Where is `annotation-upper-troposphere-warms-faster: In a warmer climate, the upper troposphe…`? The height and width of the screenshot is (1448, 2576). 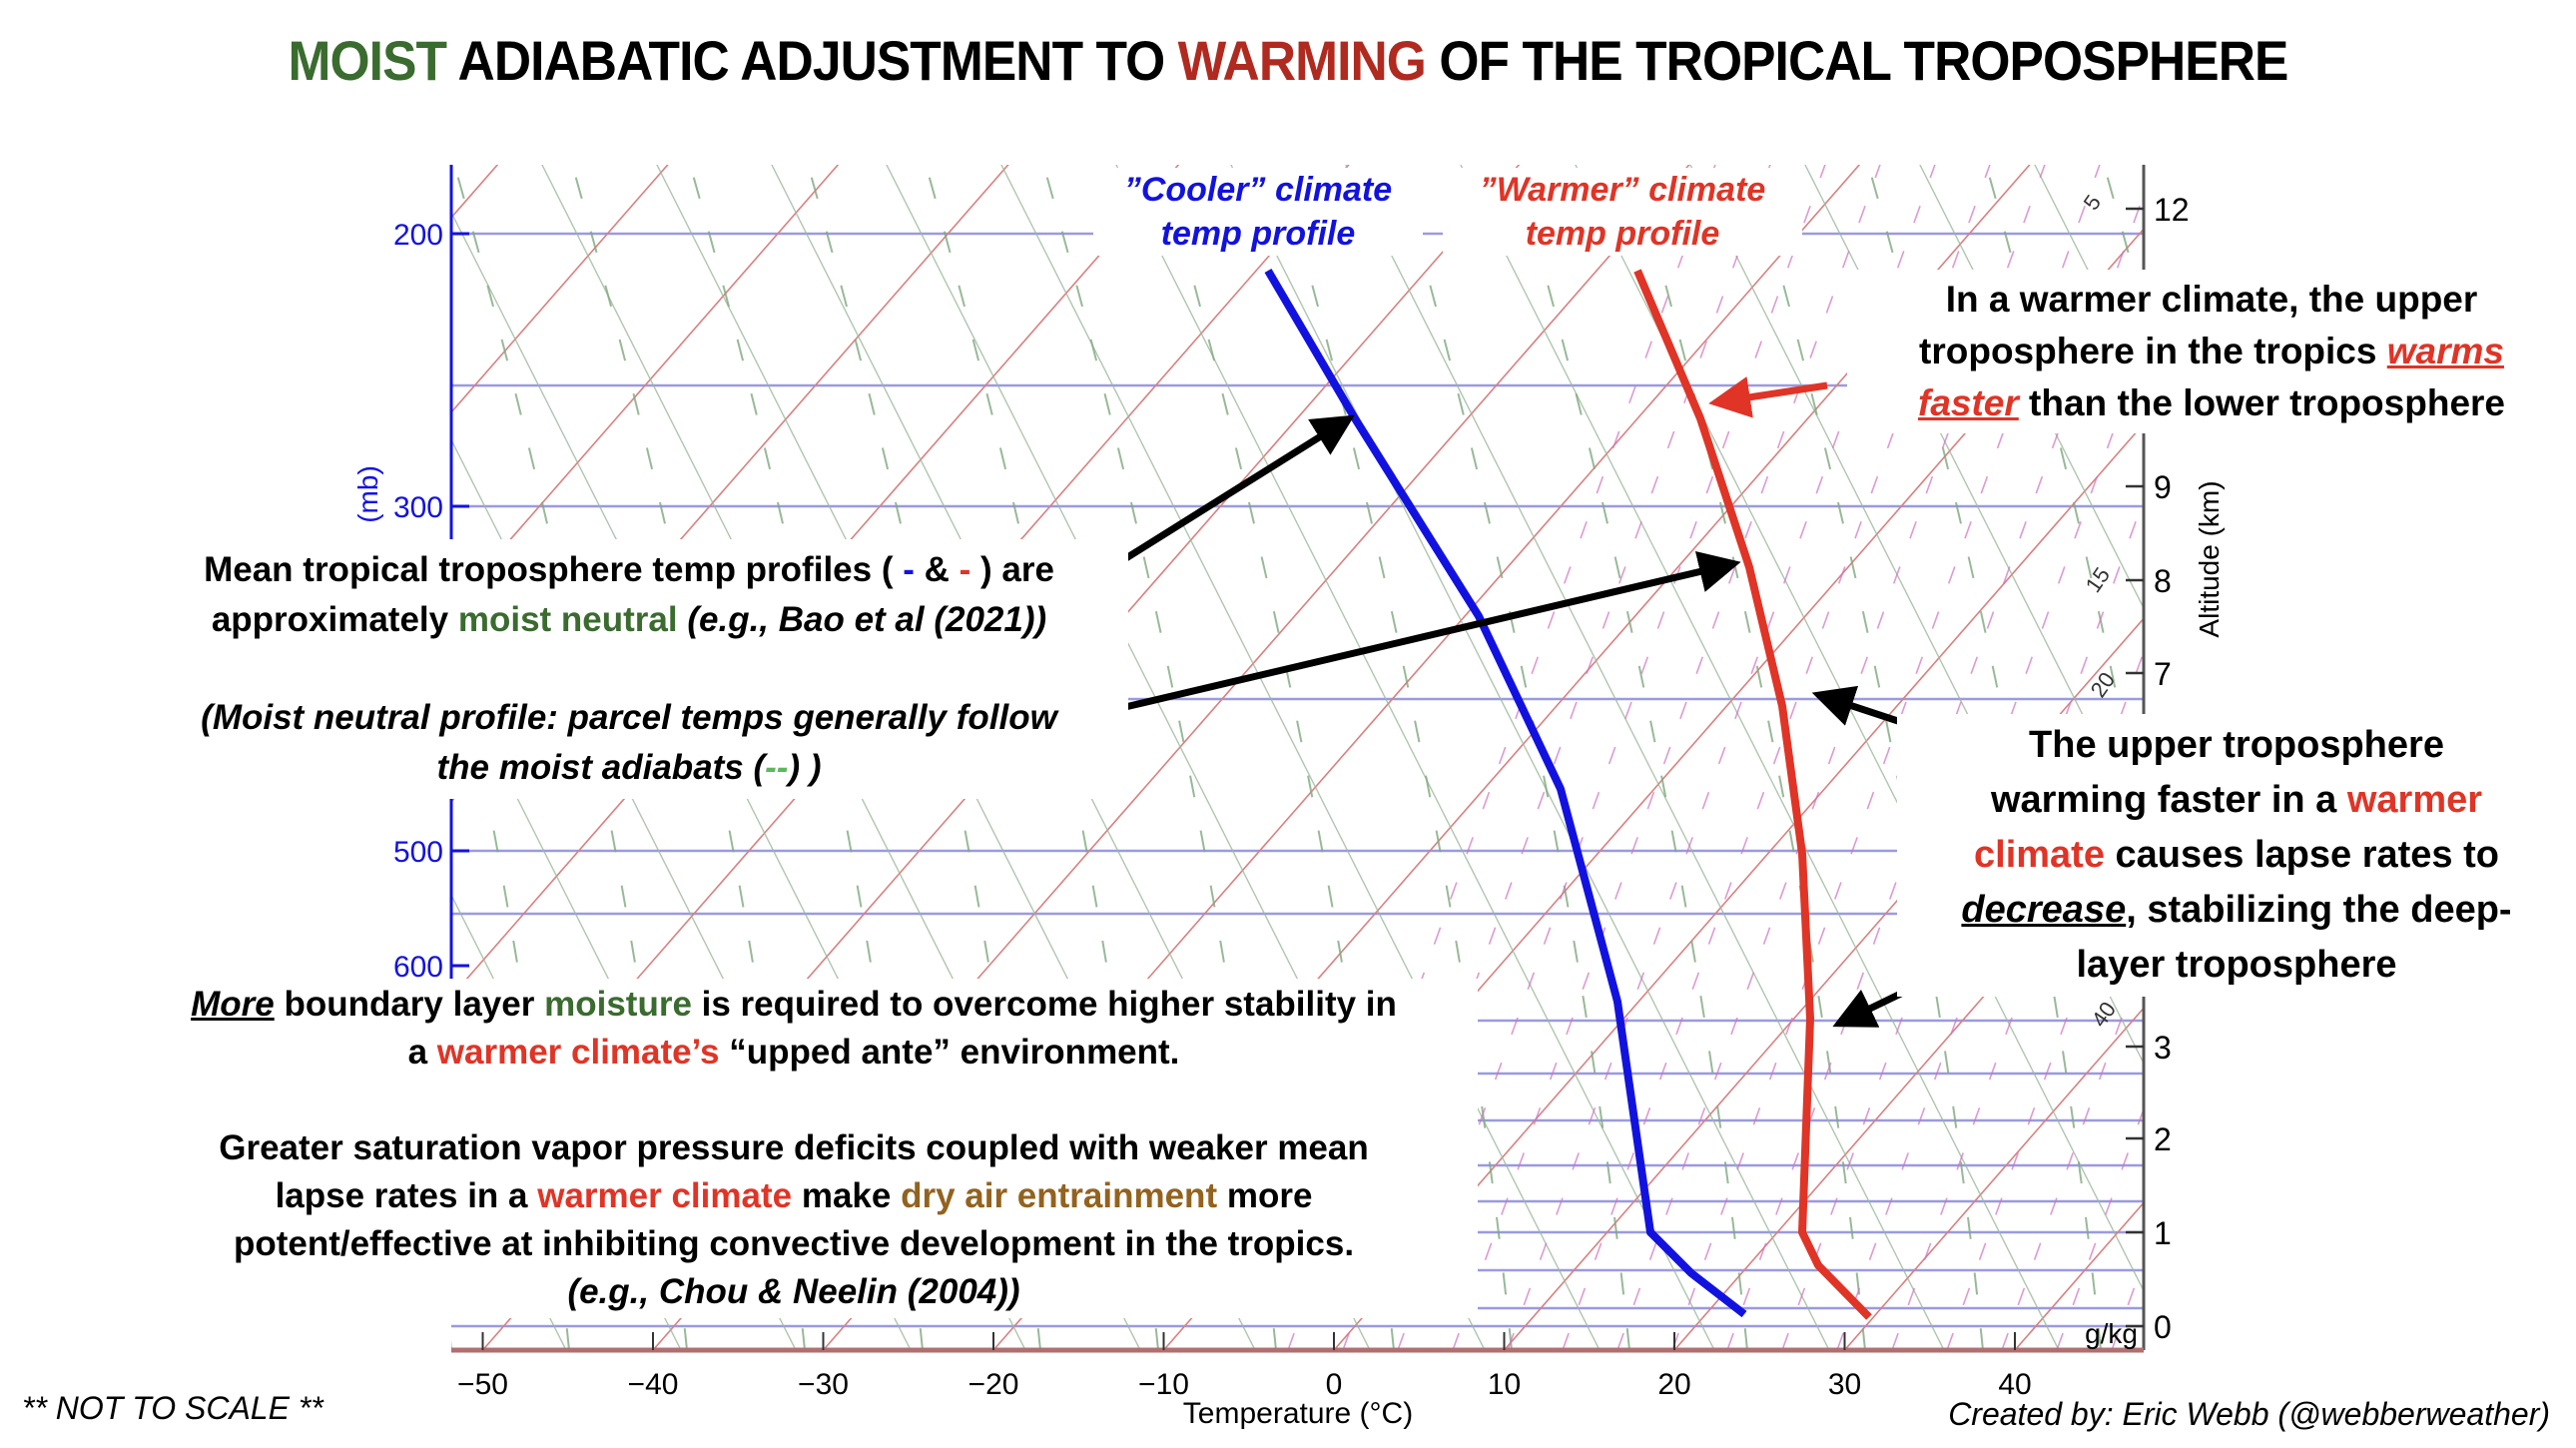 annotation-upper-troposphere-warms-faster: In a warmer climate, the upper troposphe… is located at coordinates (2211, 351).